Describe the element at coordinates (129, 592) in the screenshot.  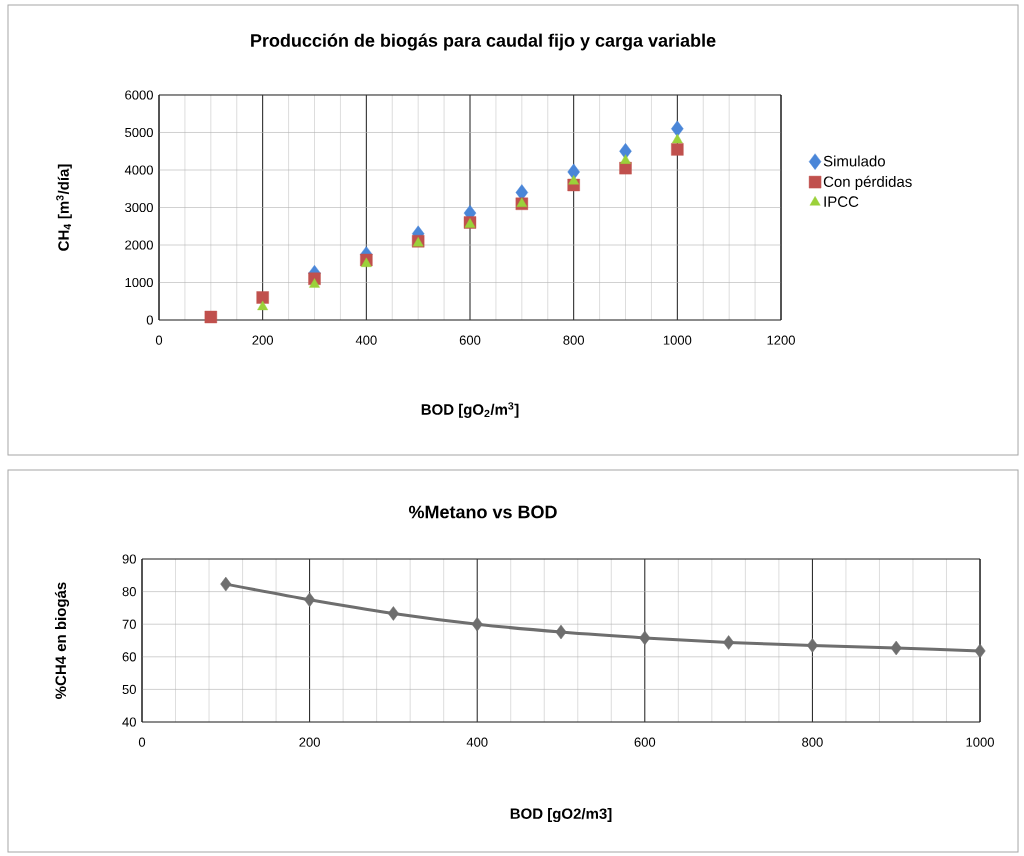
I see `y-tick-label: 80` at that location.